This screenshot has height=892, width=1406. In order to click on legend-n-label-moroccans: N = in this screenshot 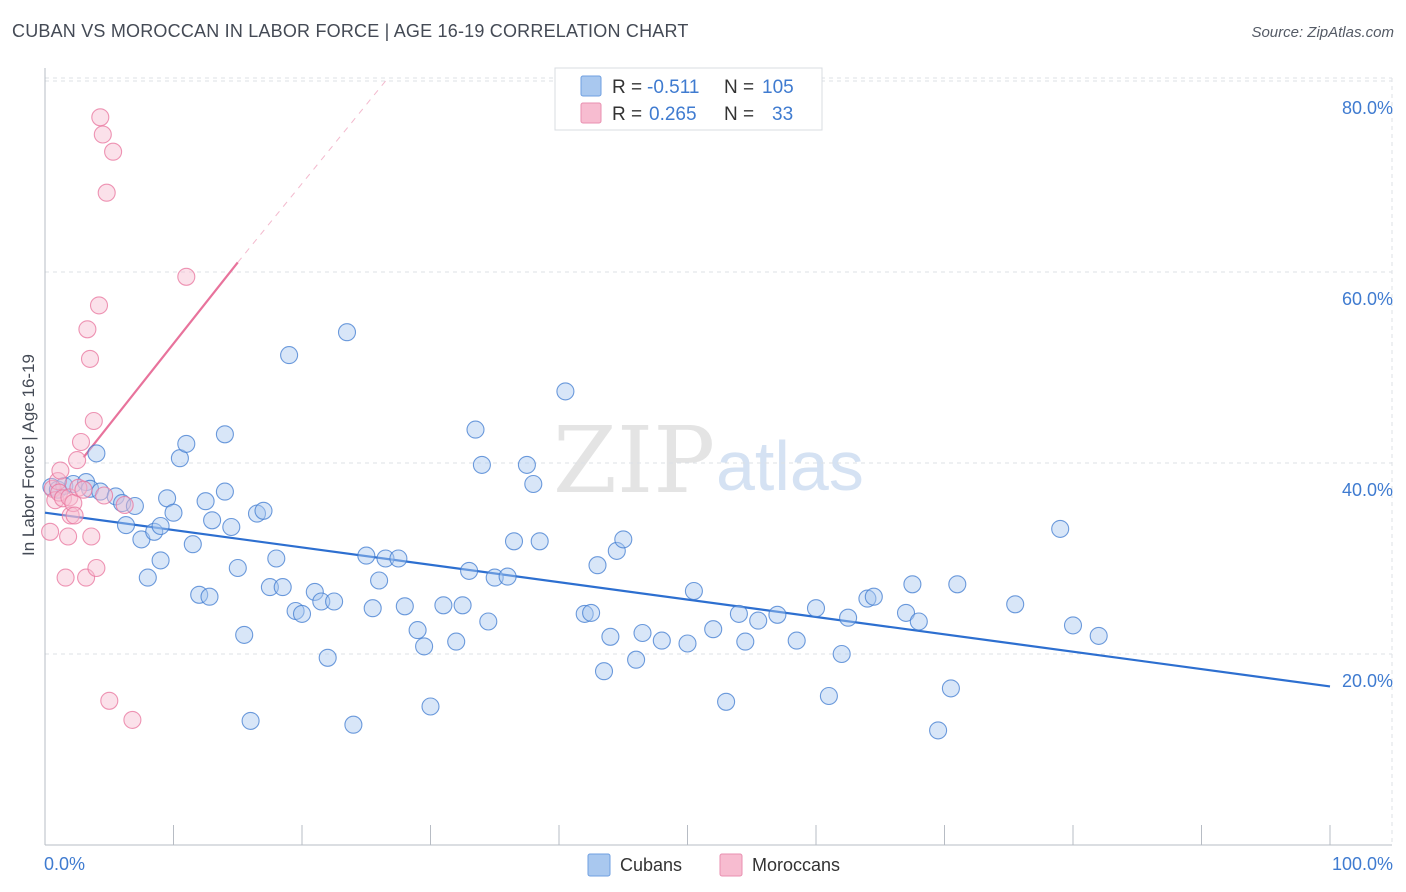, I will do `click(739, 114)`.